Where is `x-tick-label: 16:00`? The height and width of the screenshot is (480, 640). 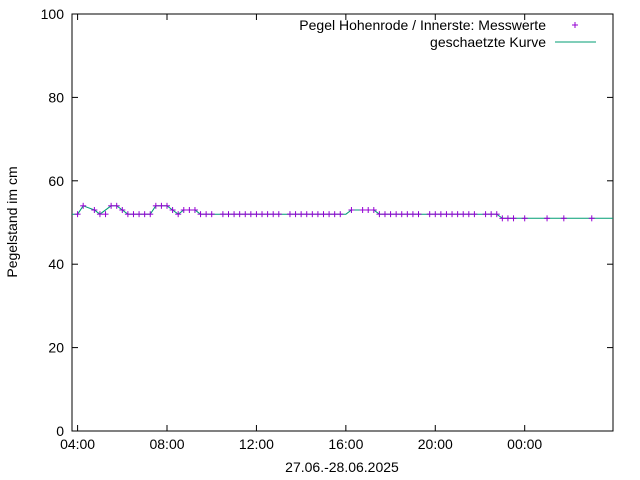
x-tick-label: 16:00 is located at coordinates (345, 444).